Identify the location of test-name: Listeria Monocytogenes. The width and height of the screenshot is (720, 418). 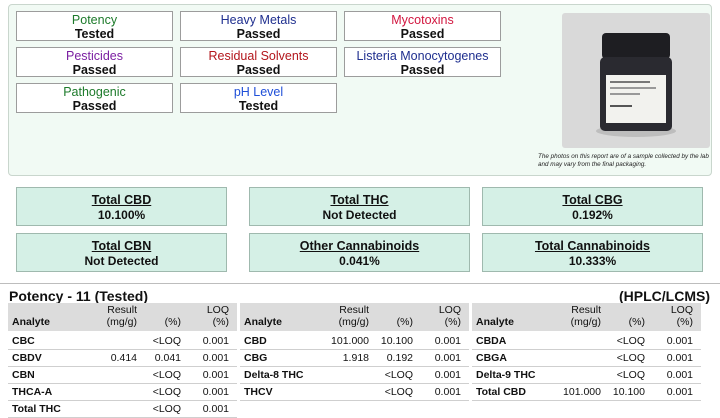
(422, 56).